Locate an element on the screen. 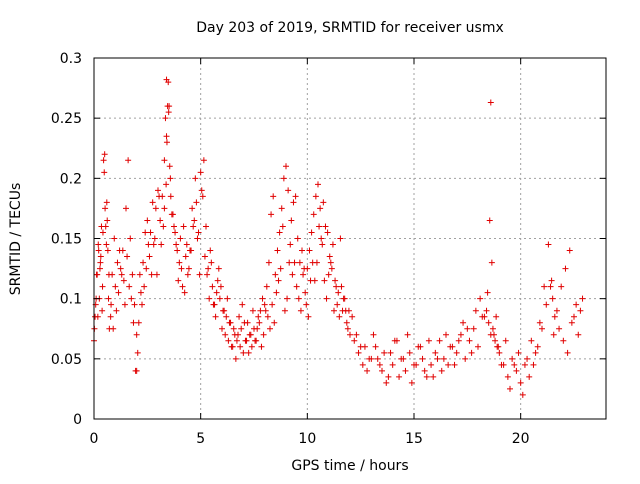  x-tick-label: 20 is located at coordinates (521, 439).